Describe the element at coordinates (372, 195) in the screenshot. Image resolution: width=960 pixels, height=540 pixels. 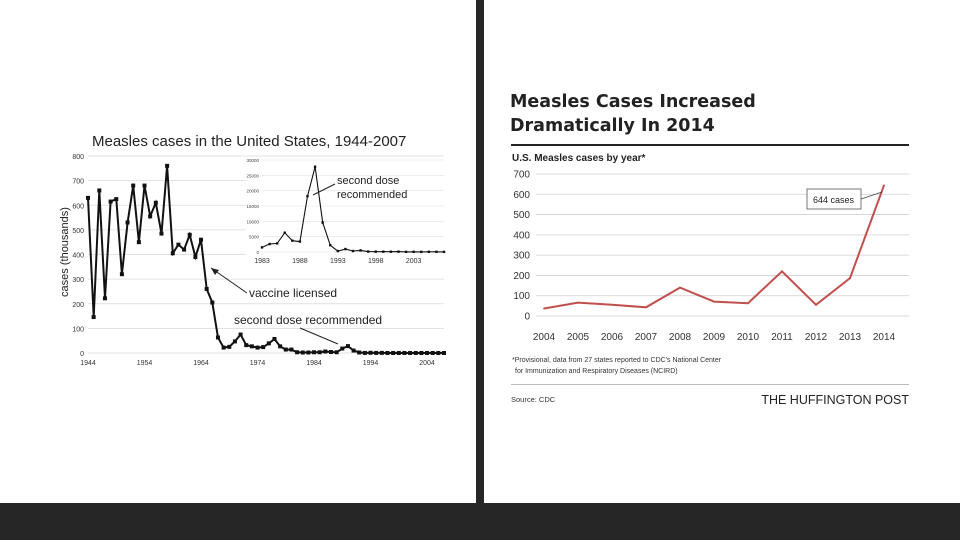
I see `inset-annotation-line2: recommended` at that location.